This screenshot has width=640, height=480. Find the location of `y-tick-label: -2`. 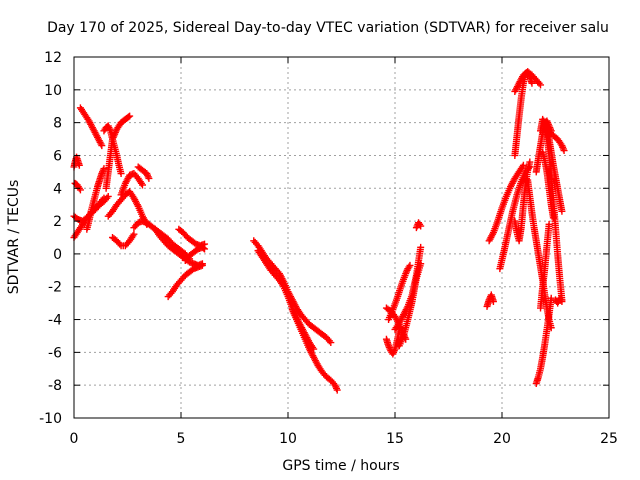

y-tick-label: -2 is located at coordinates (55, 288).